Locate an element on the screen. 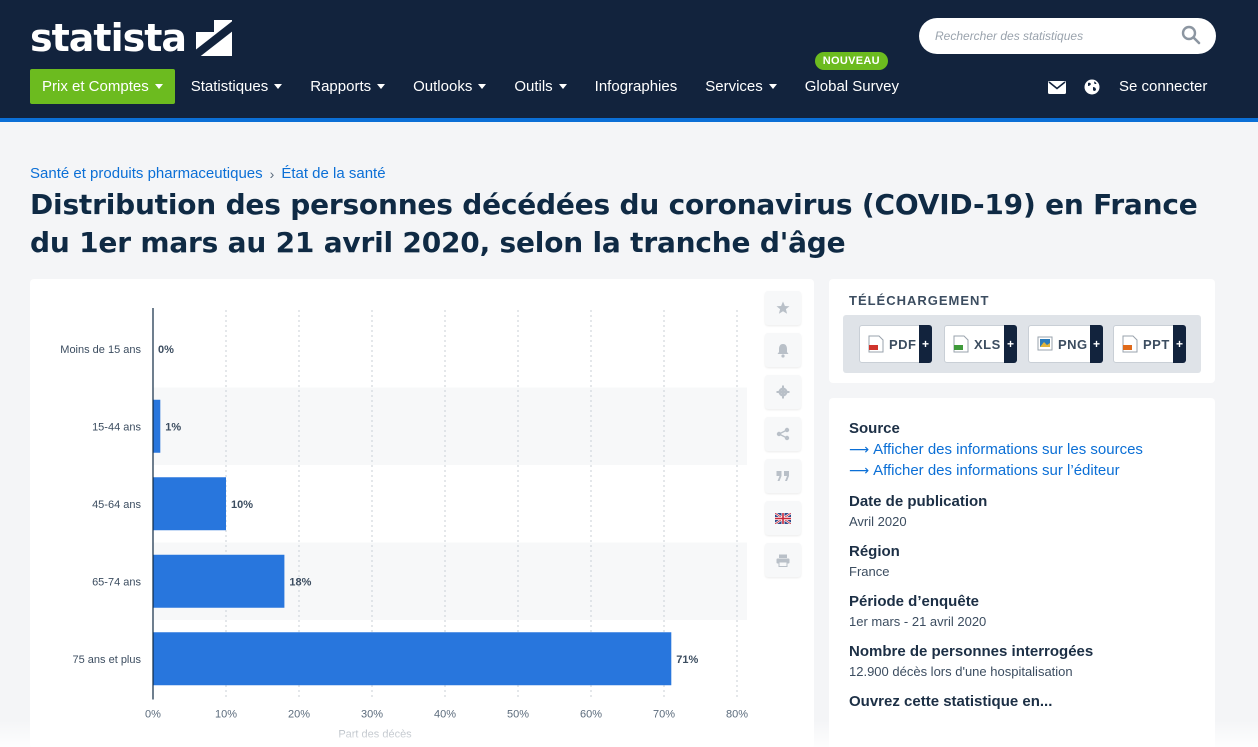 The image size is (1258, 747). download-xls-label: XLS is located at coordinates (987, 344).